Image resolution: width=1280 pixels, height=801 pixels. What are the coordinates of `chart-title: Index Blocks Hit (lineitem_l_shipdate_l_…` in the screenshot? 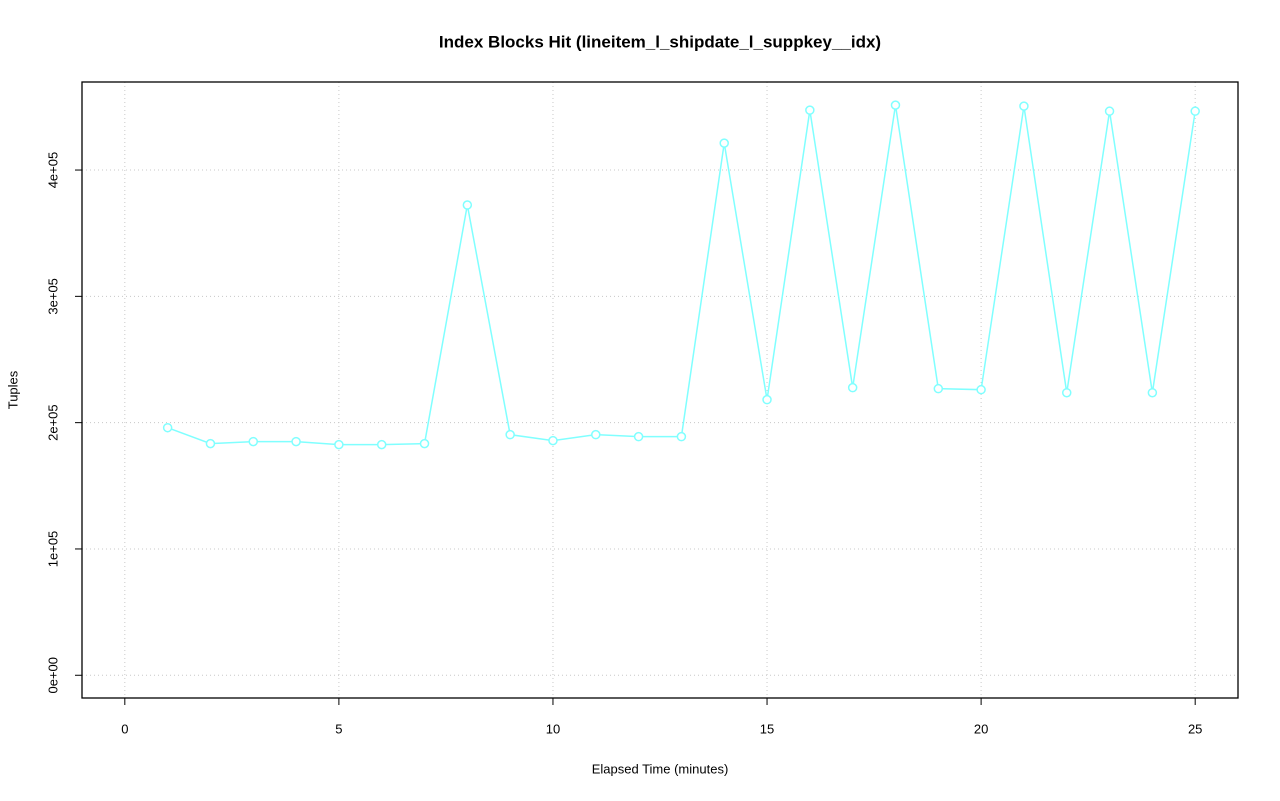 It's located at (660, 41).